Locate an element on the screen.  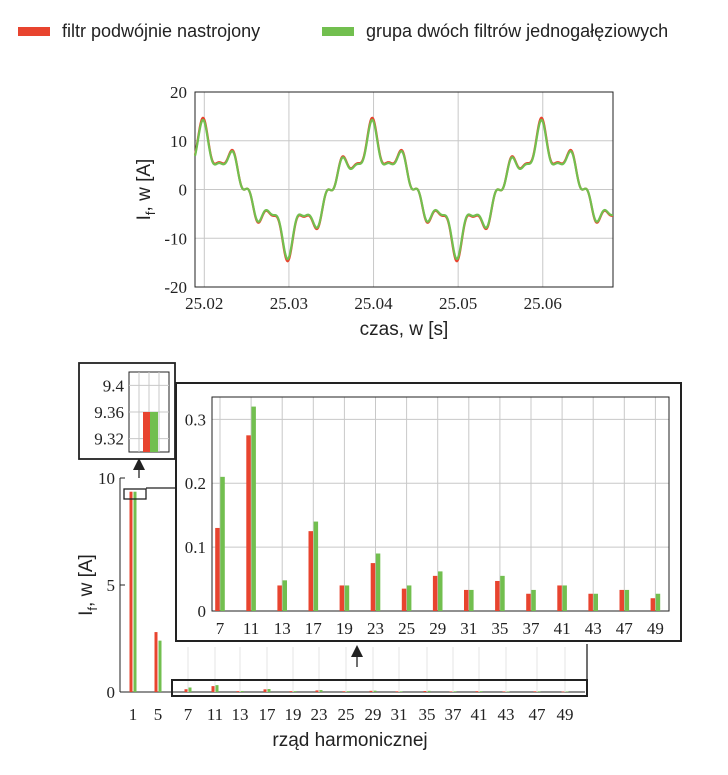
zoom-xtick-label: 47 is located at coordinates (625, 628).